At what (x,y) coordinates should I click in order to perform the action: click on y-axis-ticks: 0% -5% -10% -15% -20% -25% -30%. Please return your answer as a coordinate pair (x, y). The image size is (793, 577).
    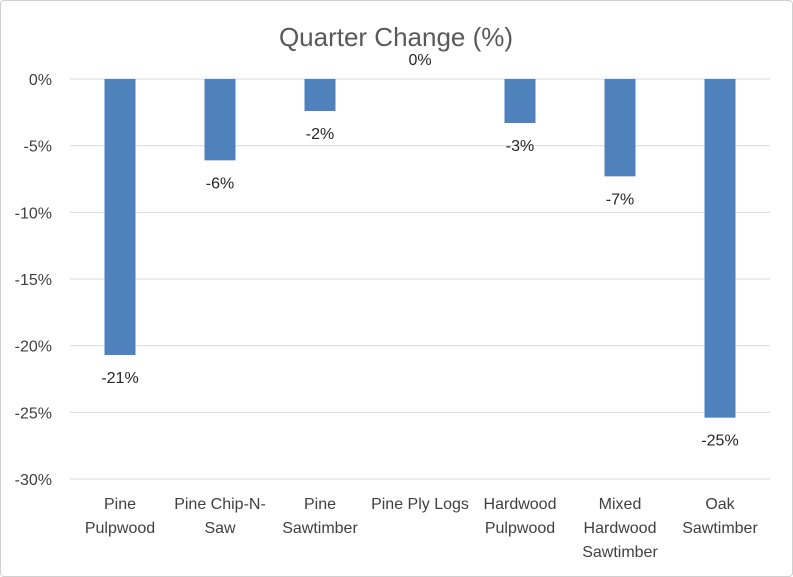
    Looking at the image, I should click on (33, 280).